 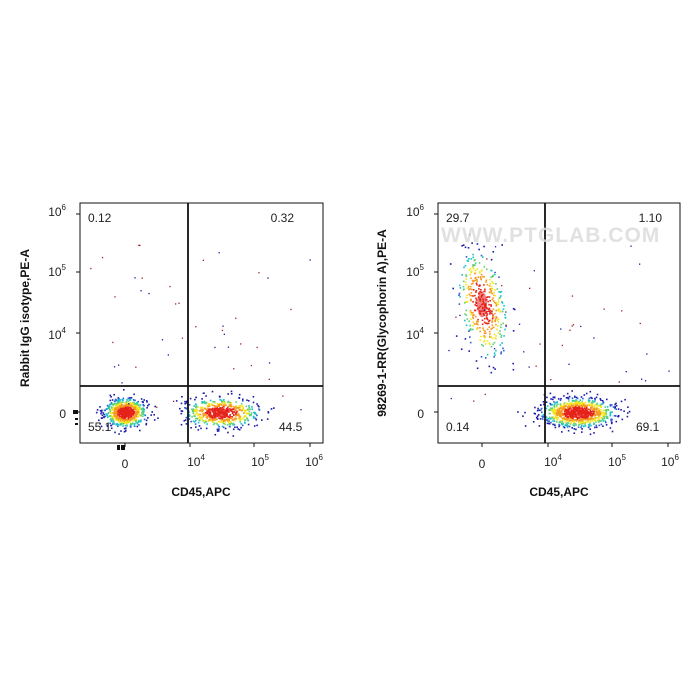 I want to click on event-dots-isotype, so click(x=200, y=340).